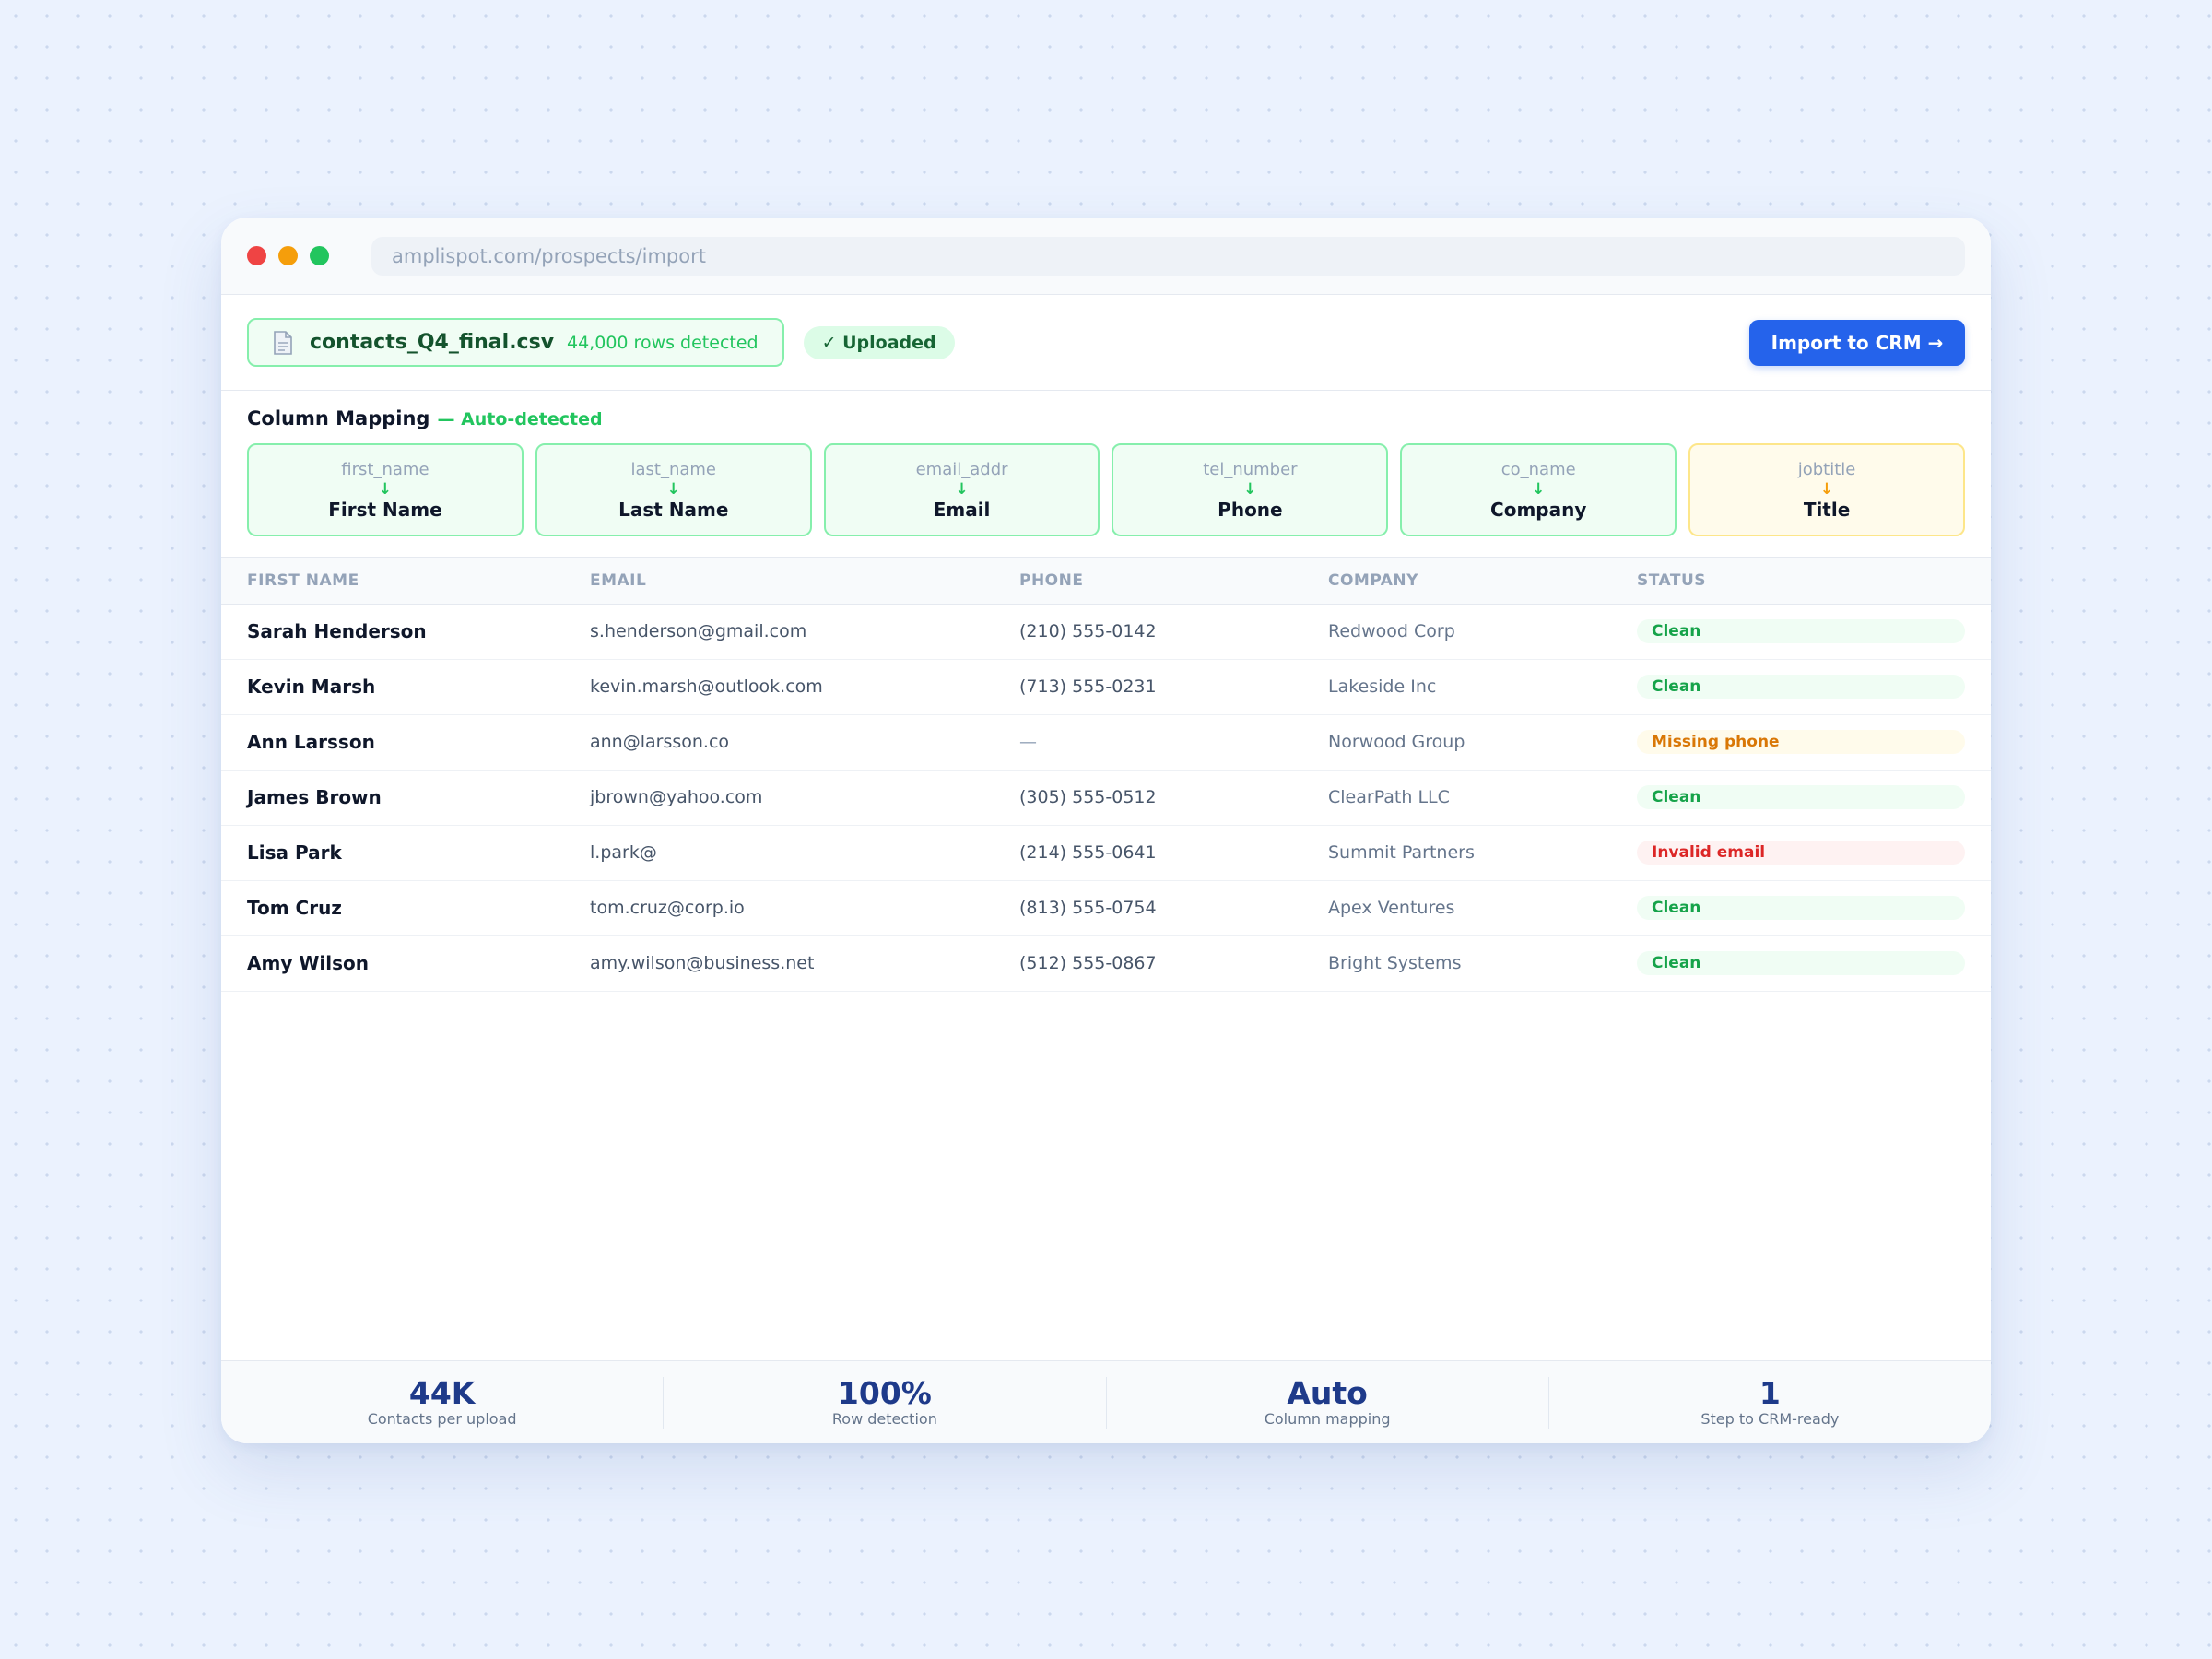  What do you see at coordinates (1173, 798) in the screenshot?
I see `cell-phone: (305) 555-0512` at bounding box center [1173, 798].